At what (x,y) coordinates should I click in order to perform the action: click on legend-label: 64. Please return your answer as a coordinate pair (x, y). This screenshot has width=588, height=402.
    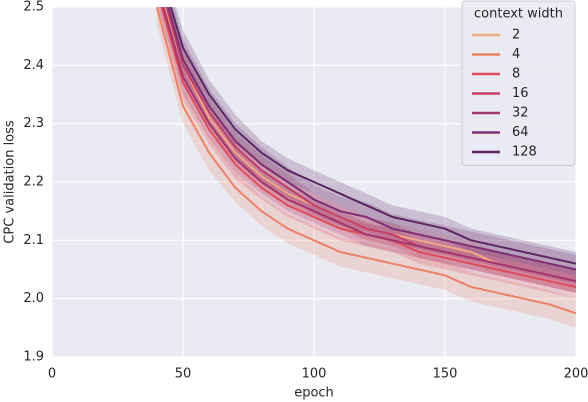
    Looking at the image, I should click on (520, 132).